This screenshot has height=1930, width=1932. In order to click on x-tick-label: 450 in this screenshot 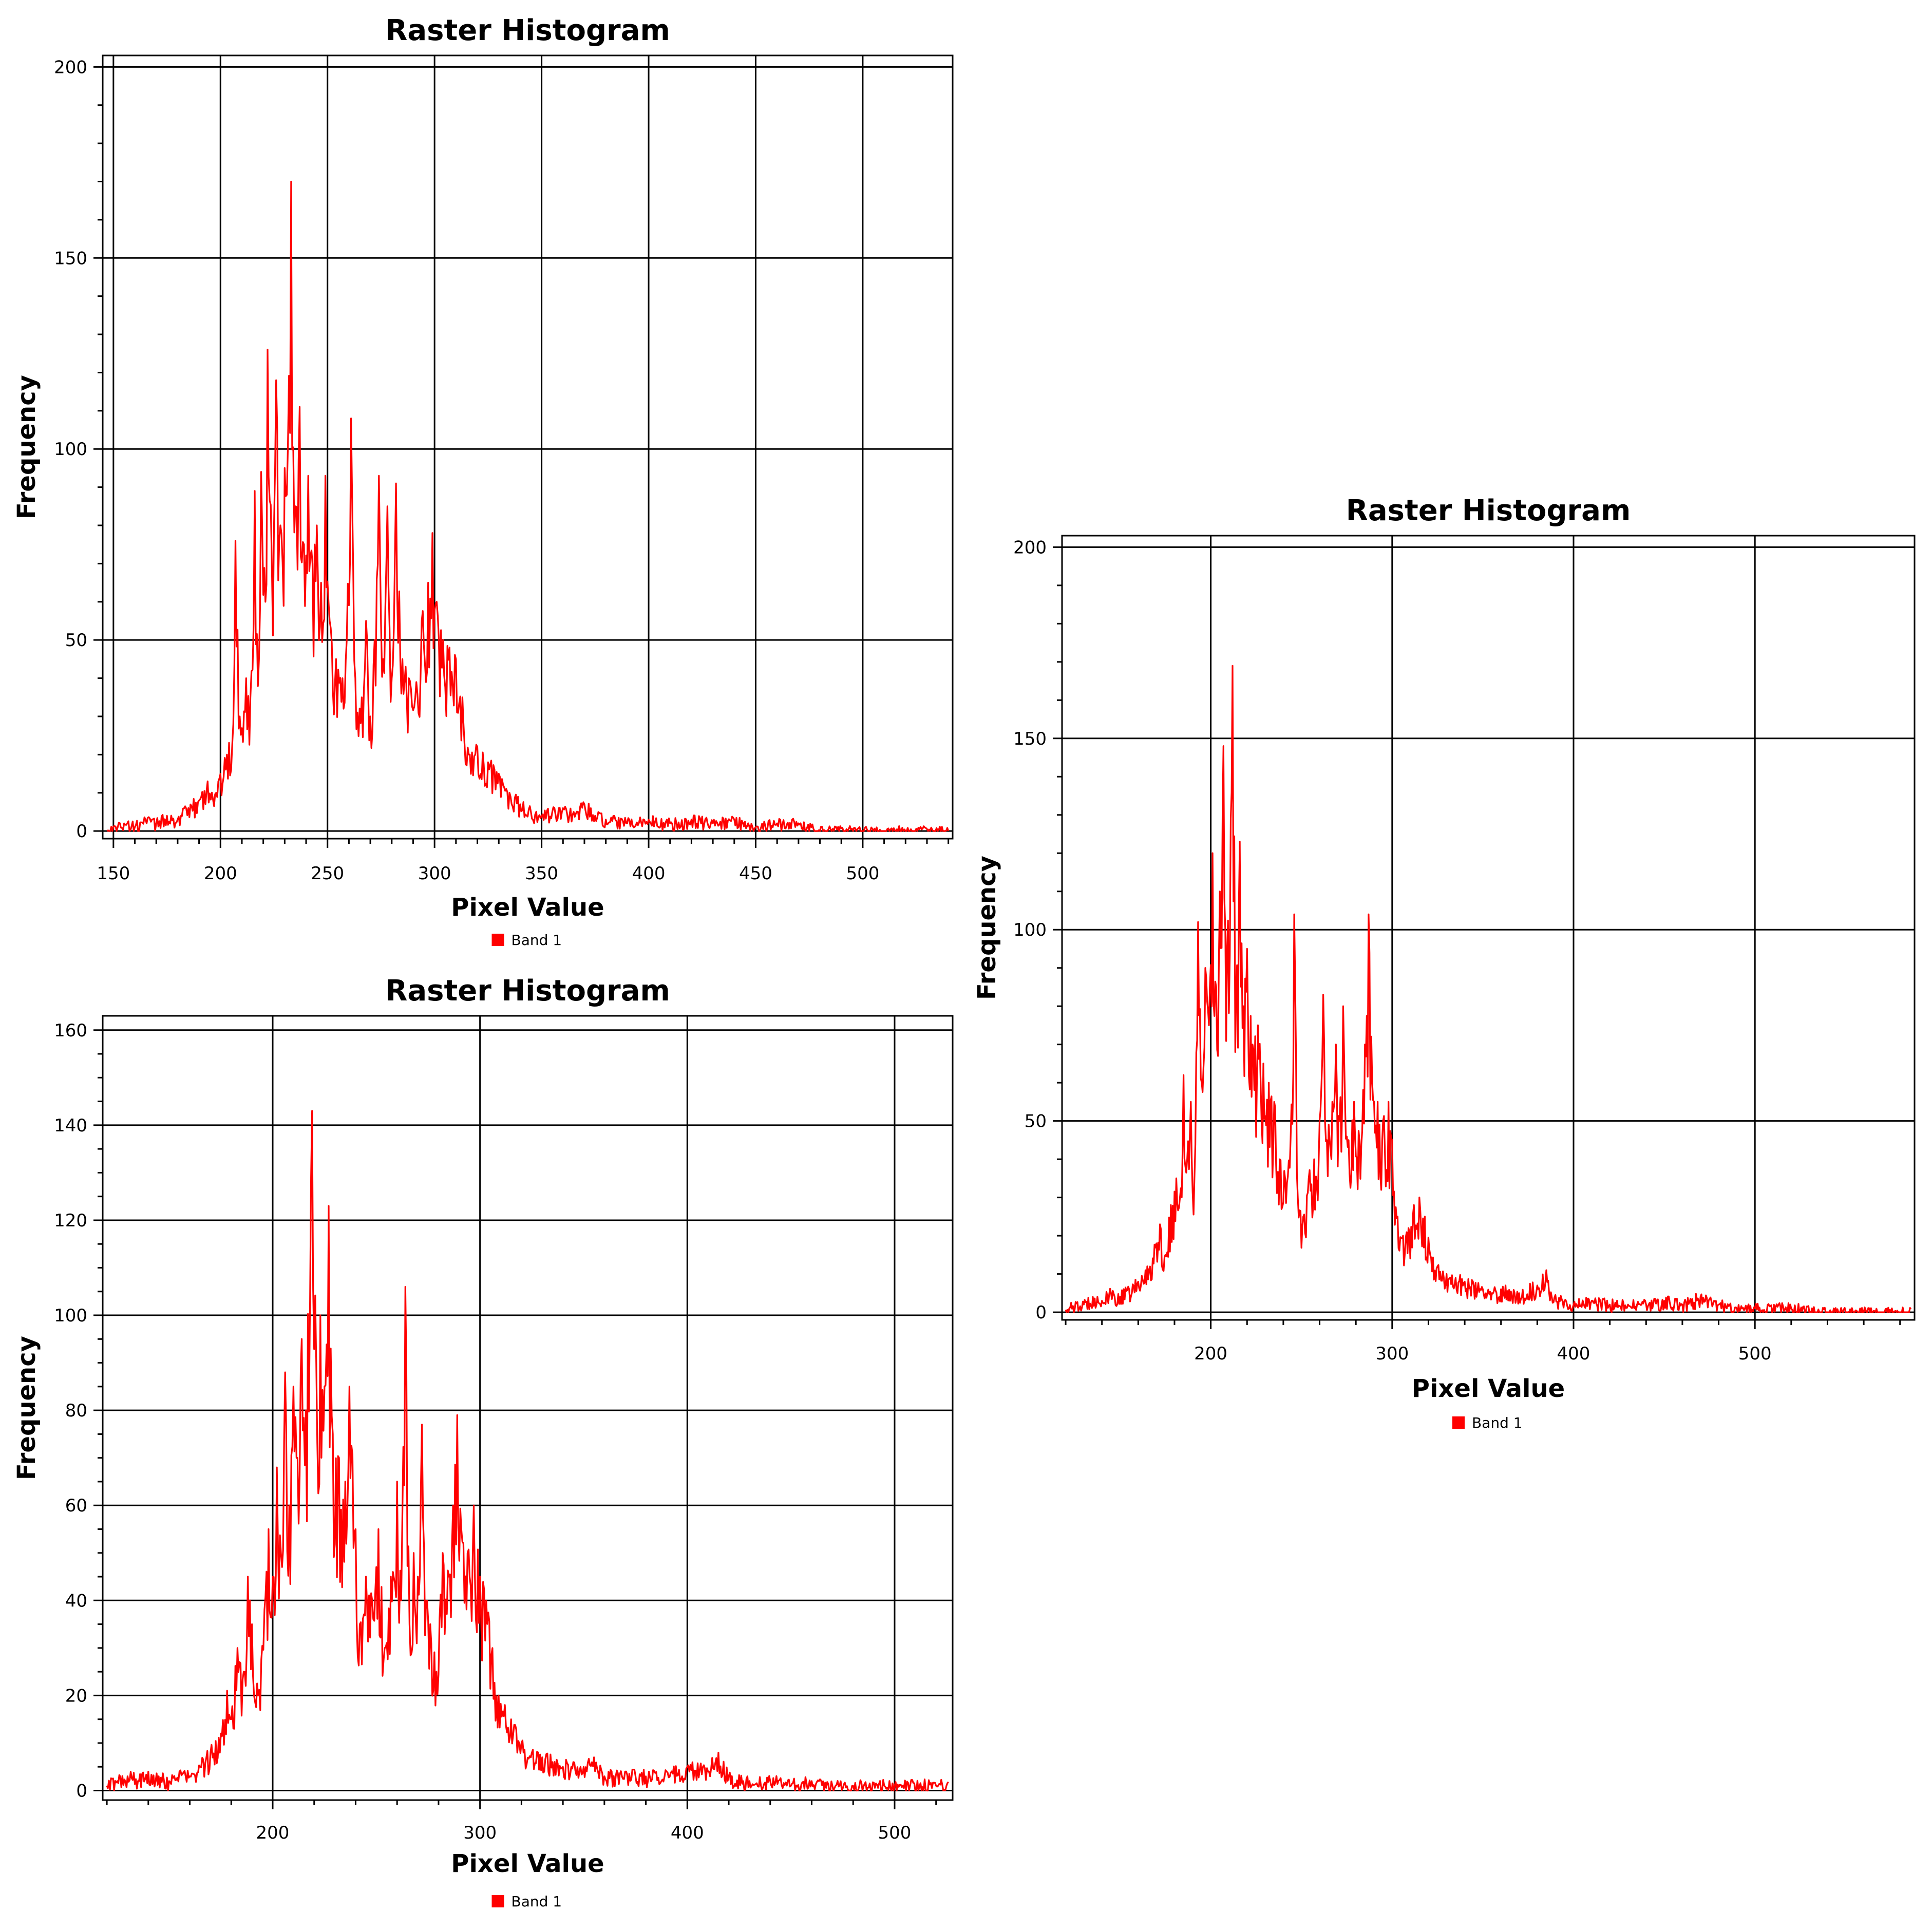, I will do `click(756, 874)`.